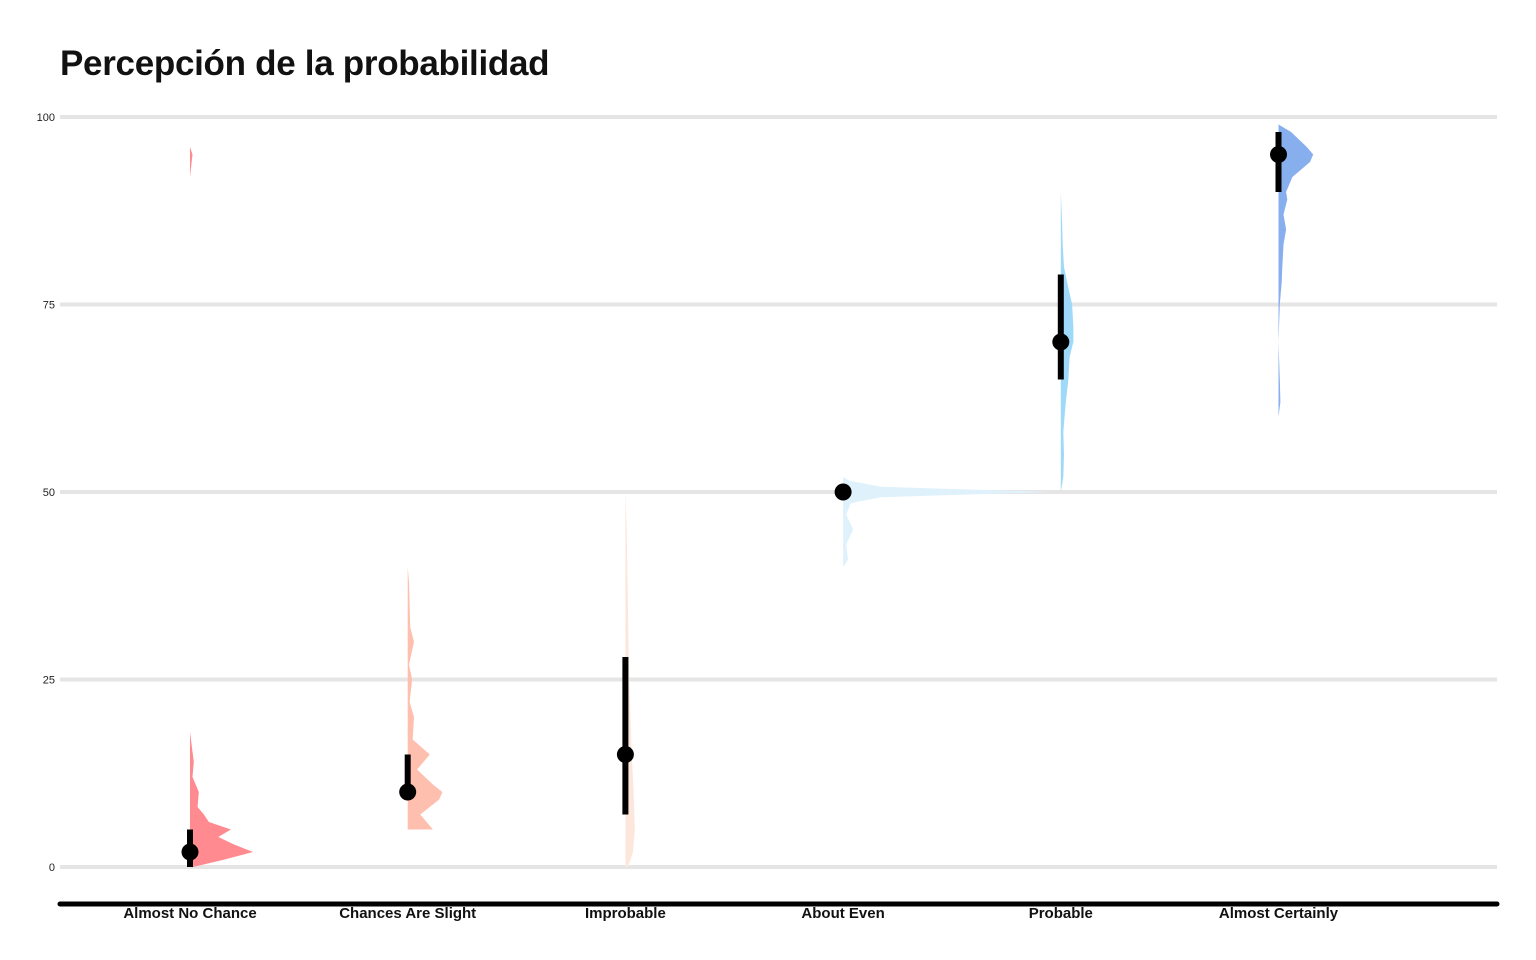 The image size is (1536, 960). Describe the element at coordinates (947, 522) in the screenshot. I see `density-about-even` at that location.